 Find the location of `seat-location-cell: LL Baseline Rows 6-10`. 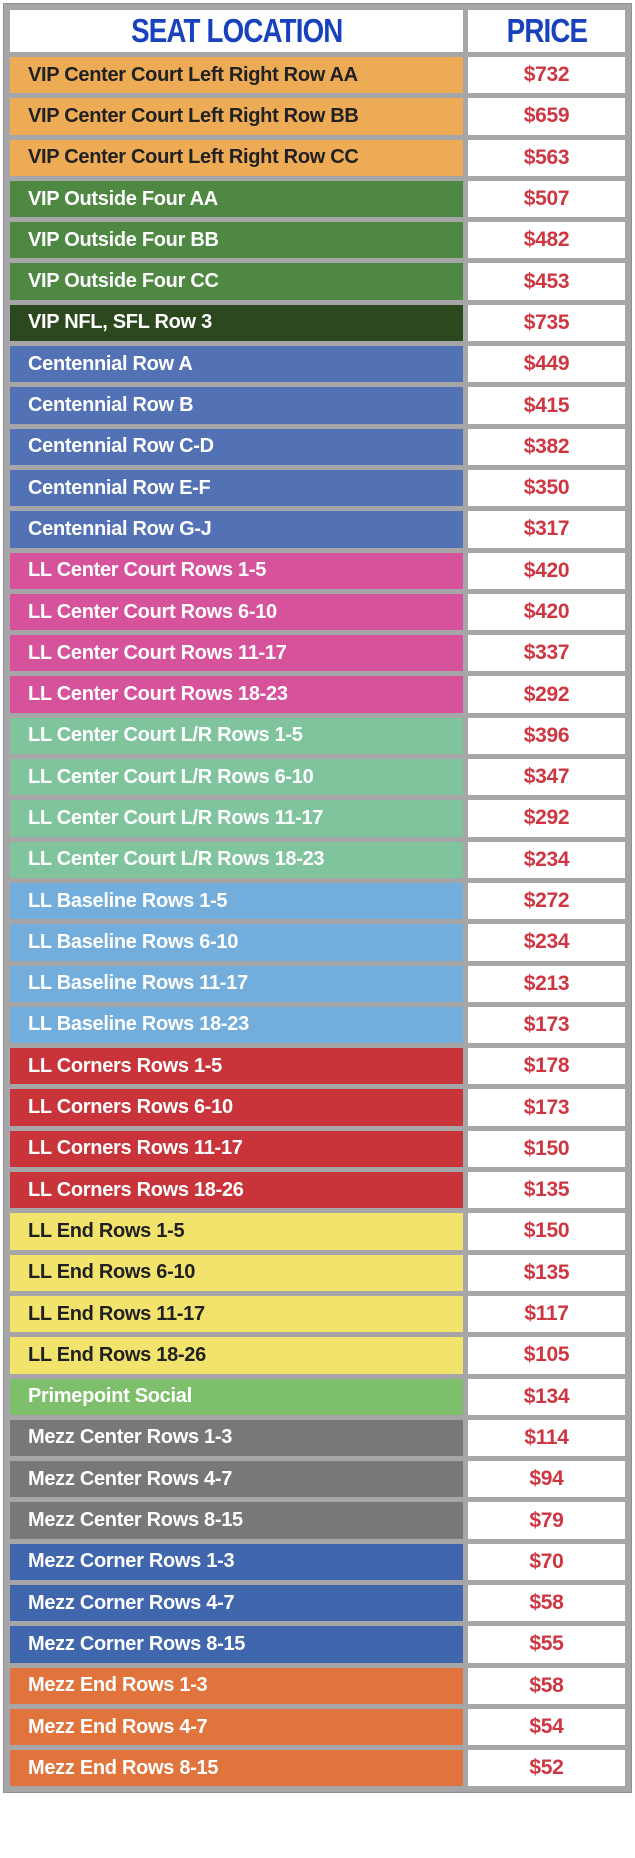

seat-location-cell: LL Baseline Rows 6-10 is located at coordinates (236, 942).